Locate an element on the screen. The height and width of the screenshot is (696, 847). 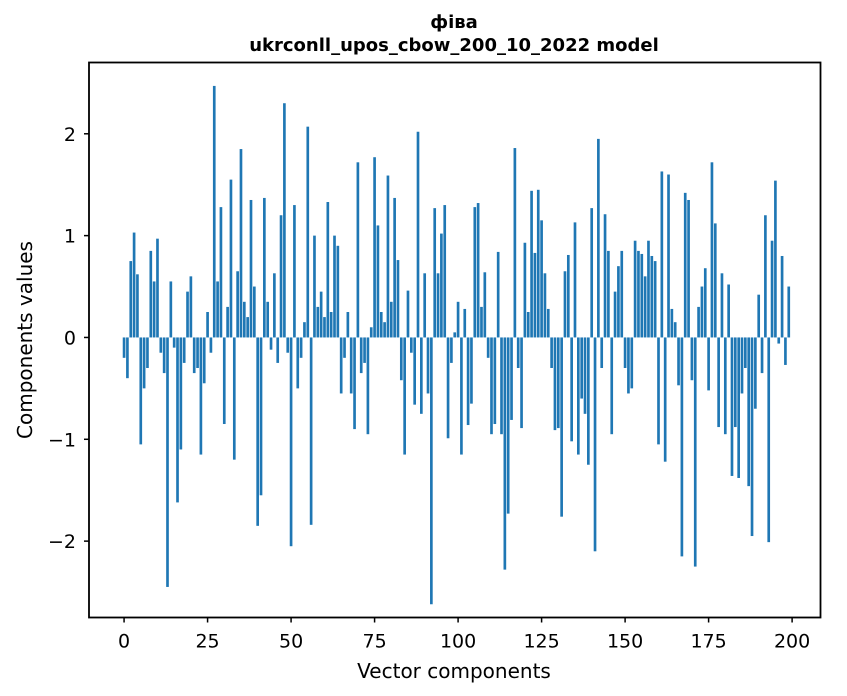
x-axis-label: Vector components is located at coordinates (454, 671).